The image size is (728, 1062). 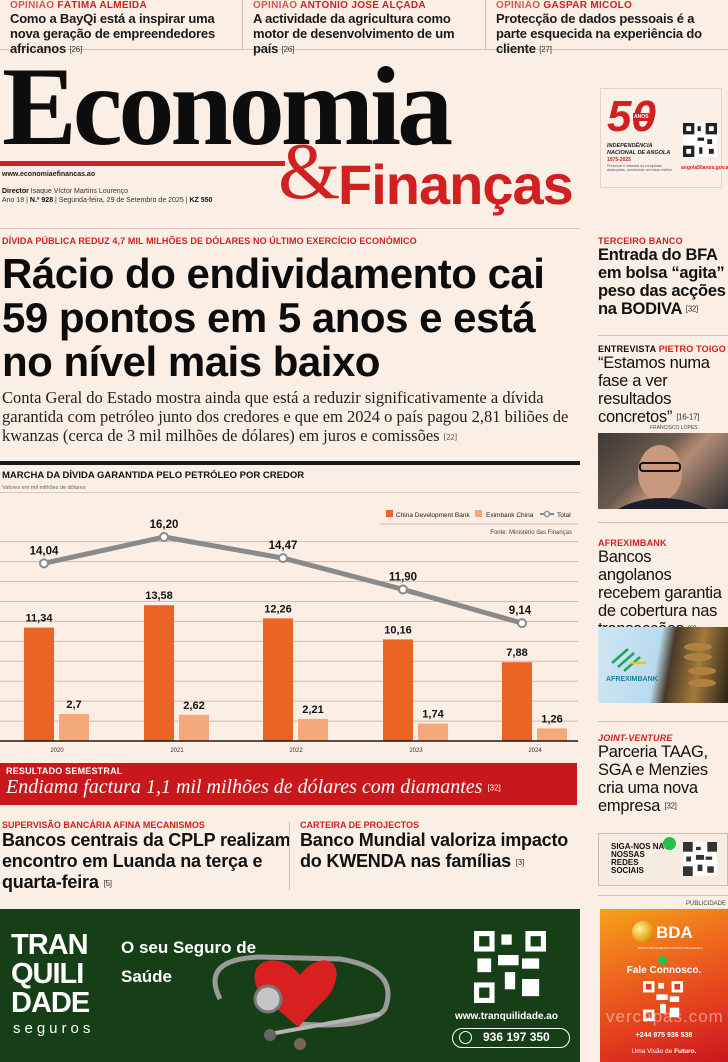 What do you see at coordinates (15, 191) in the screenshot?
I see `director-label: Director` at bounding box center [15, 191].